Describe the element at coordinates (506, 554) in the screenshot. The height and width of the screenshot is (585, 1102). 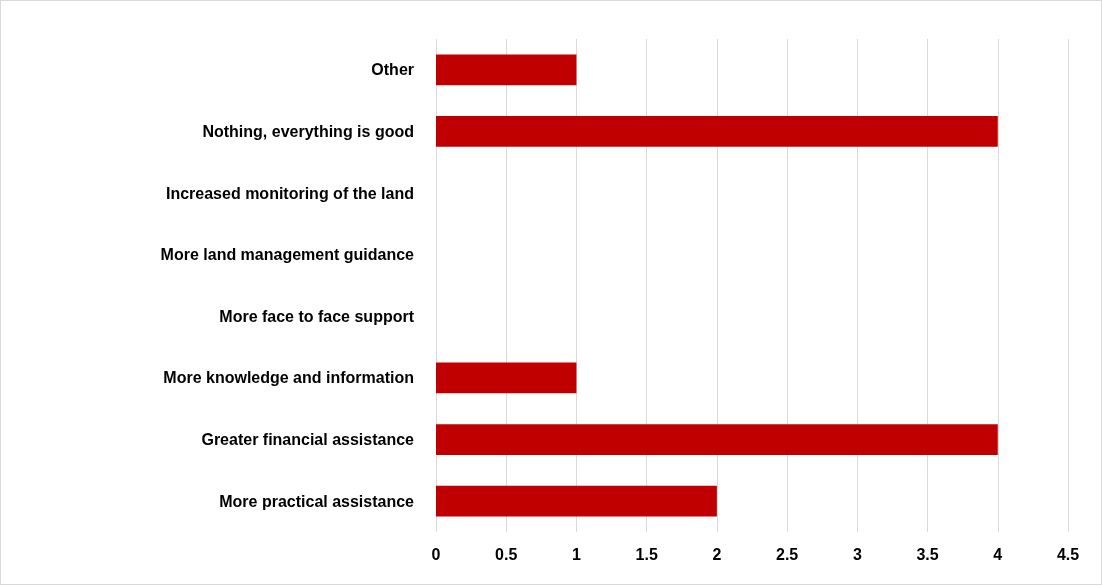
I see `x-tick-label: 0.5` at that location.